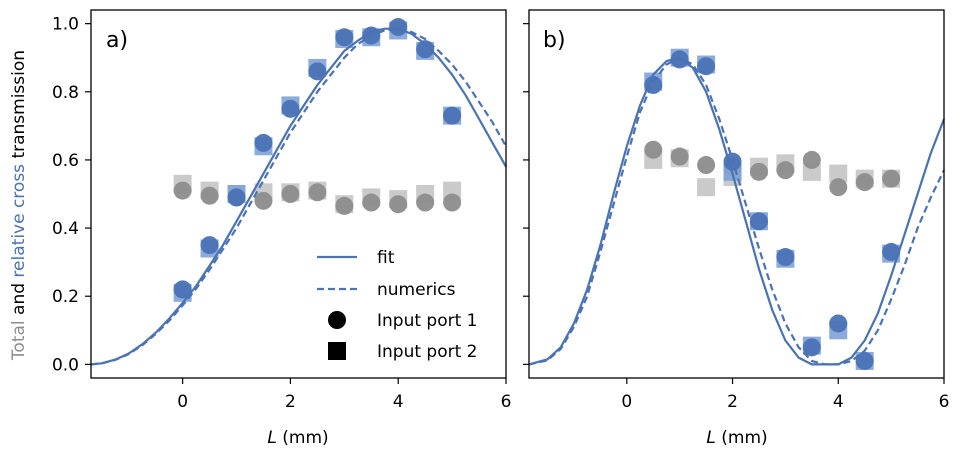  I want to click on legend-port2-marker, so click(337, 351).